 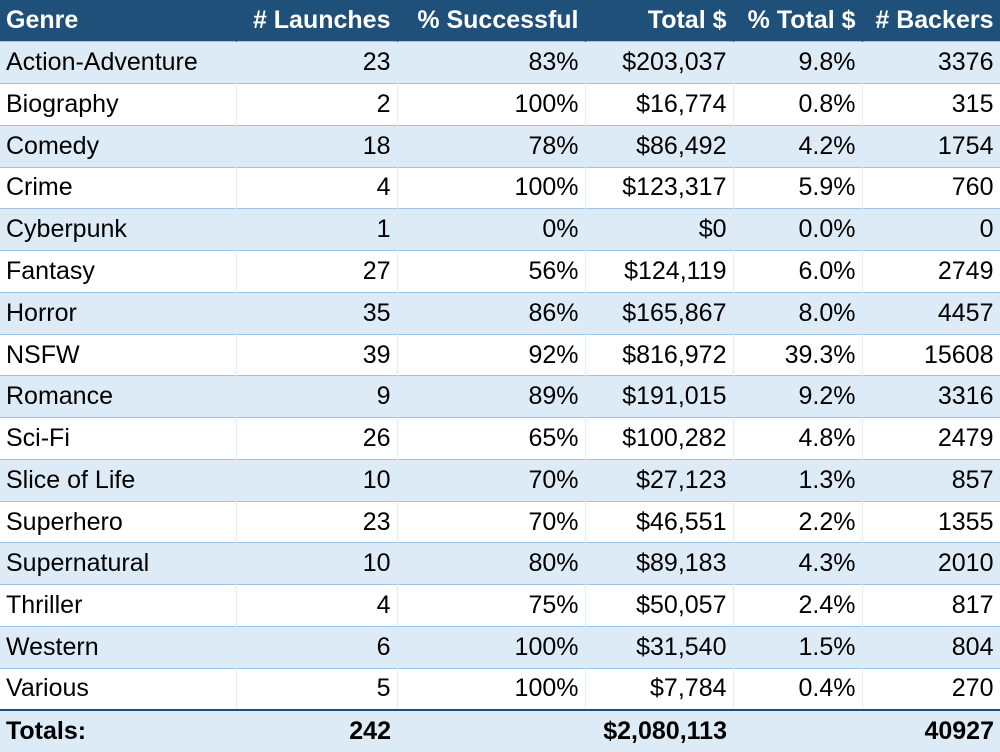 What do you see at coordinates (491, 62) in the screenshot?
I see `successful-cell: 83%` at bounding box center [491, 62].